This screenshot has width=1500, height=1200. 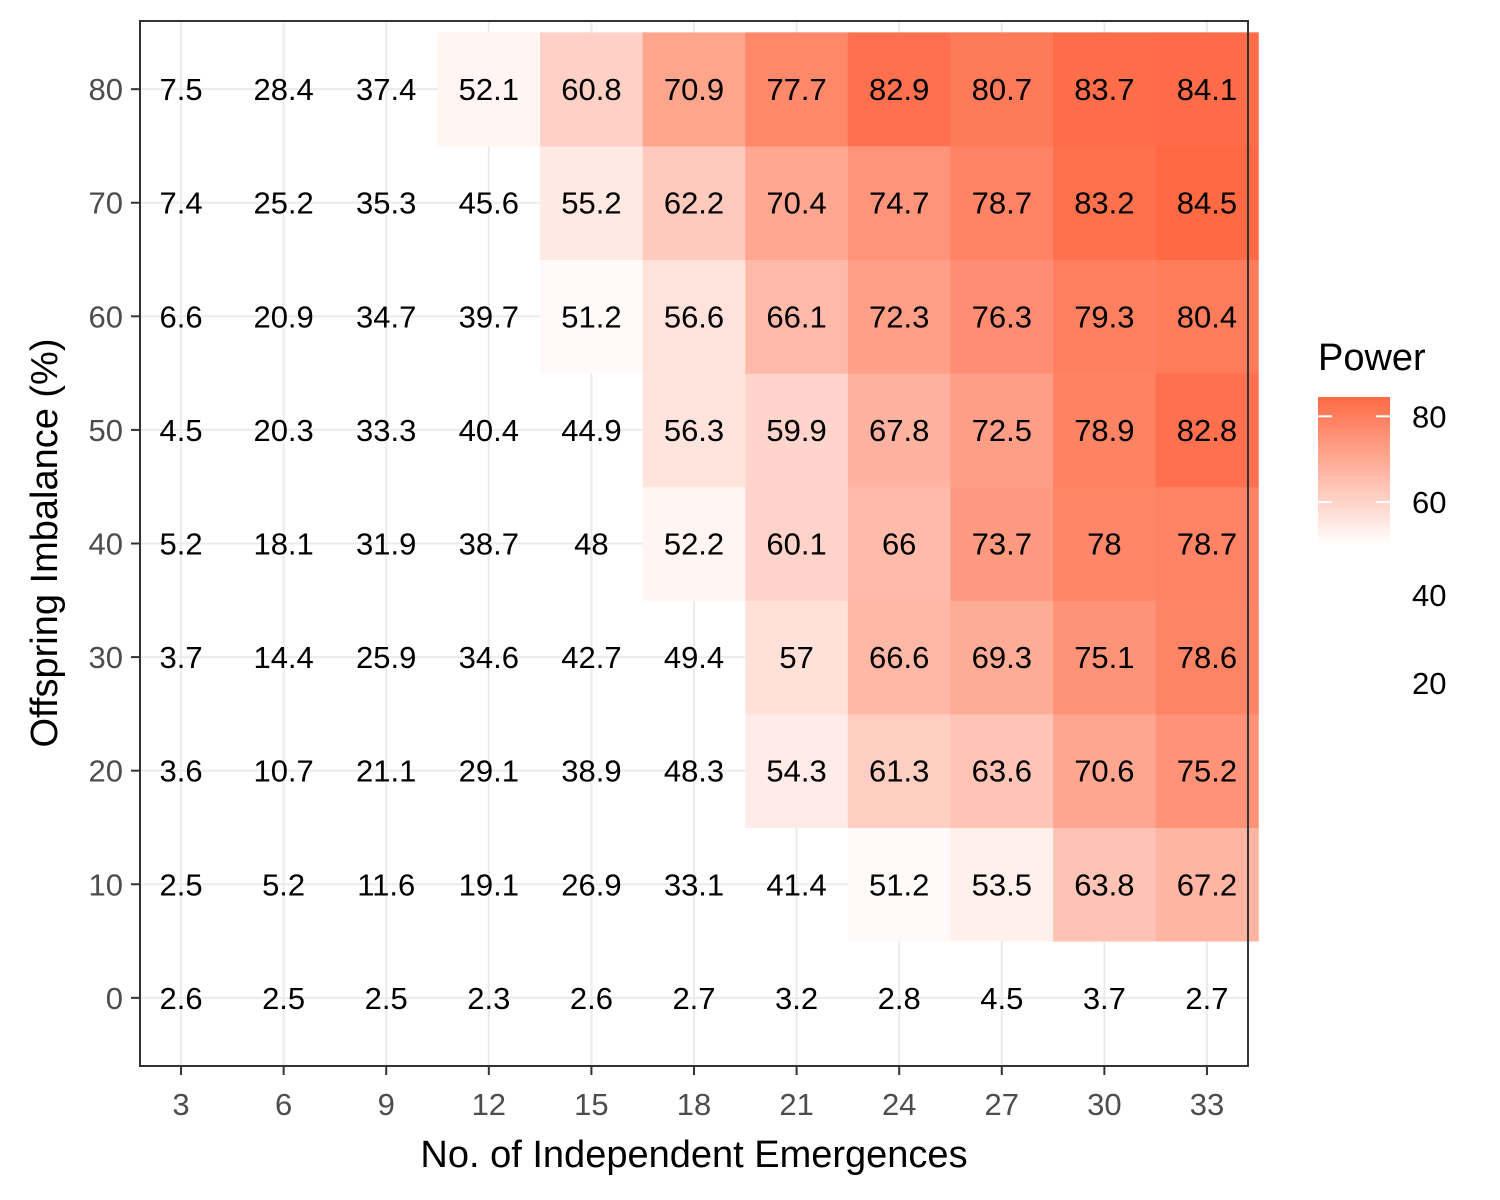 I want to click on cell-value-label: 28.4, so click(x=283, y=89).